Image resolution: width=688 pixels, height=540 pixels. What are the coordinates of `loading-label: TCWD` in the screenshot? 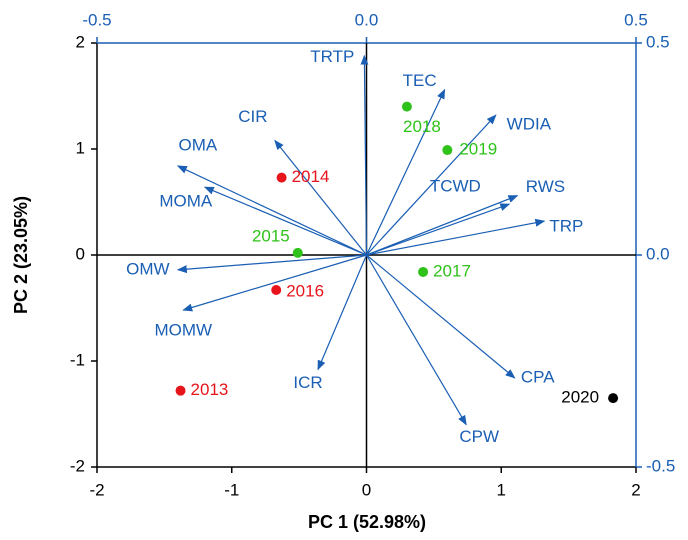 It's located at (455, 186).